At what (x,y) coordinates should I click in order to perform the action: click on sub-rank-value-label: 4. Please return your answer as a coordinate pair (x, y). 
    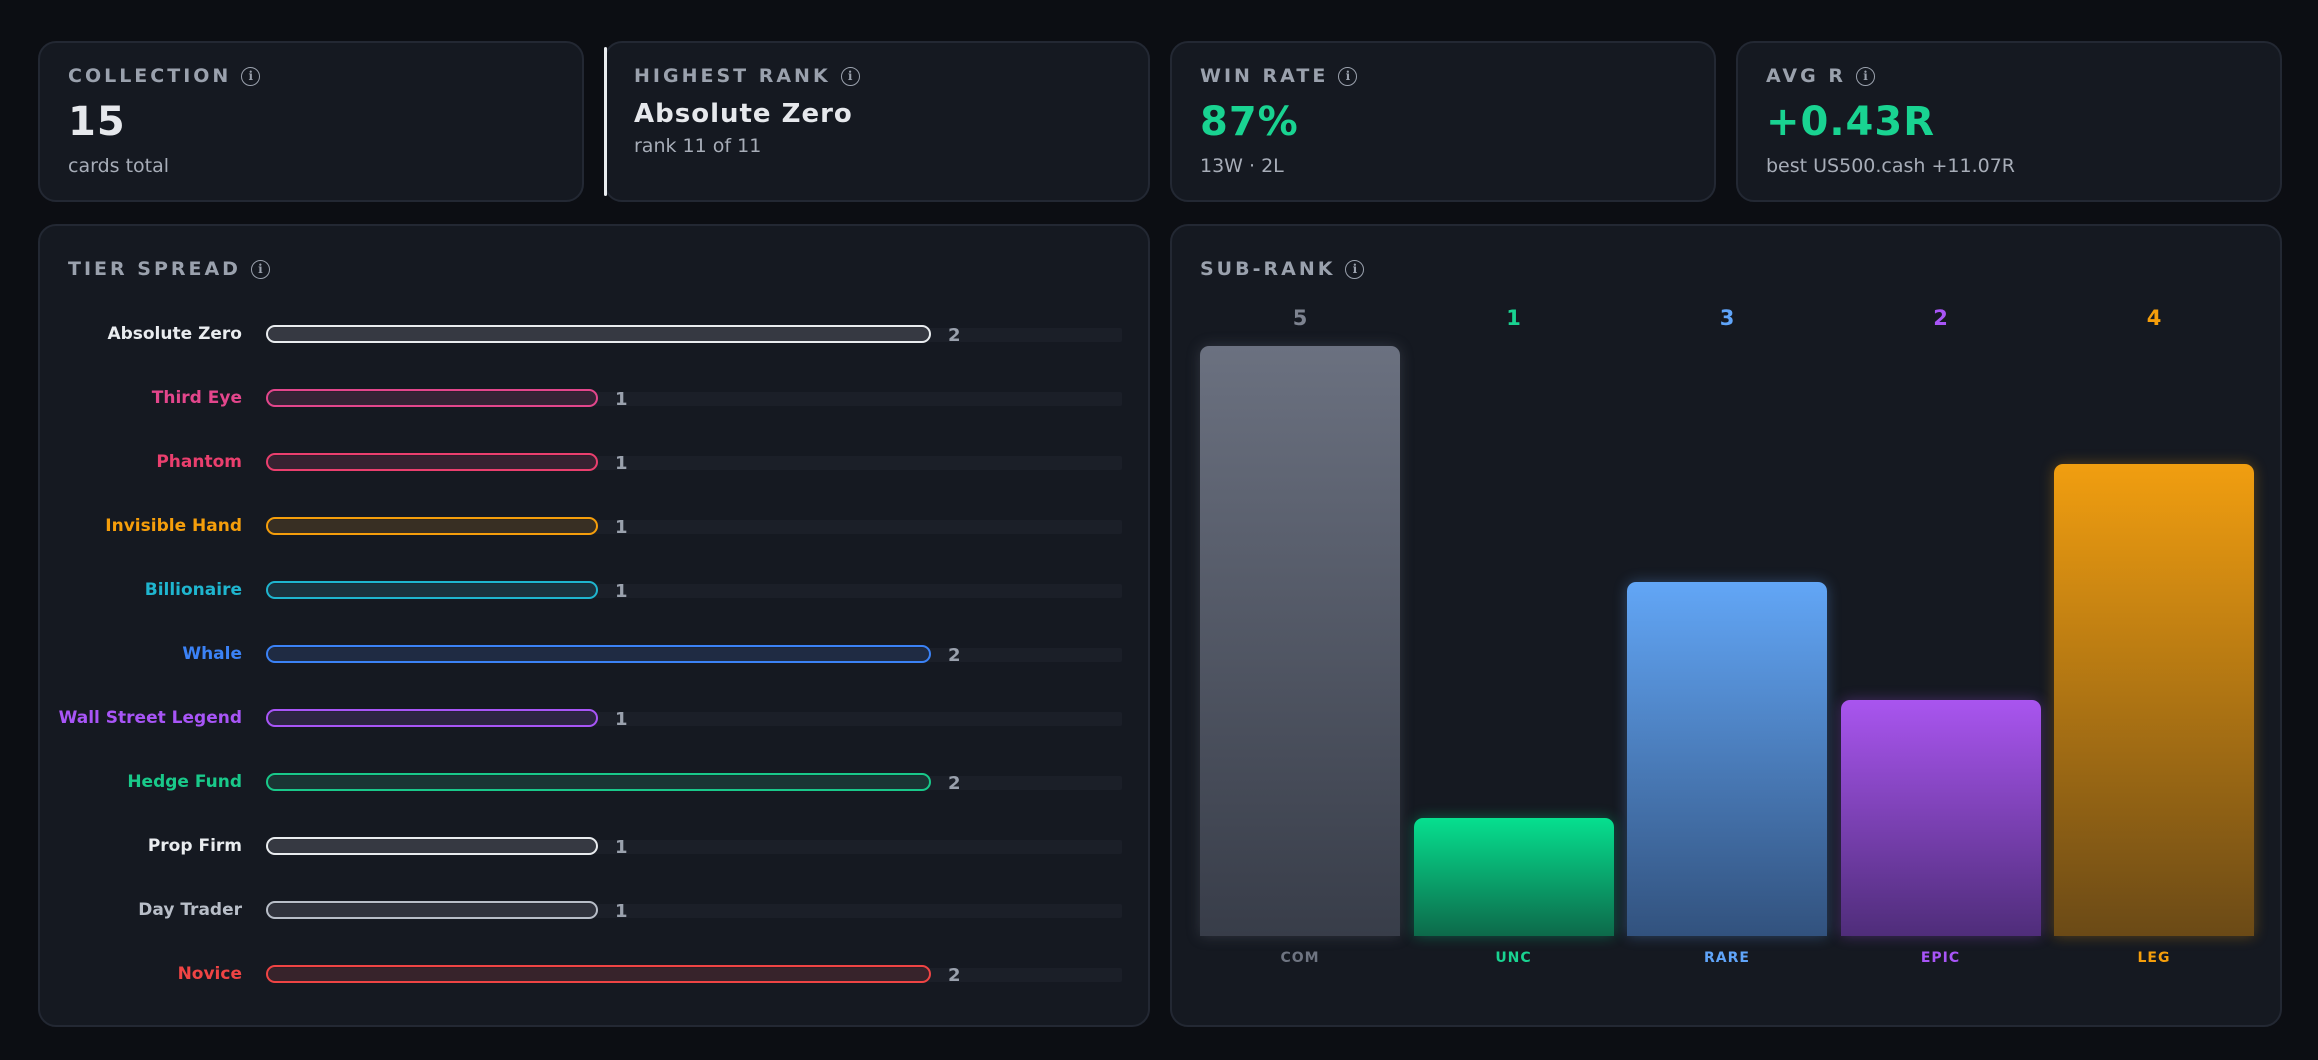
    Looking at the image, I should click on (2154, 318).